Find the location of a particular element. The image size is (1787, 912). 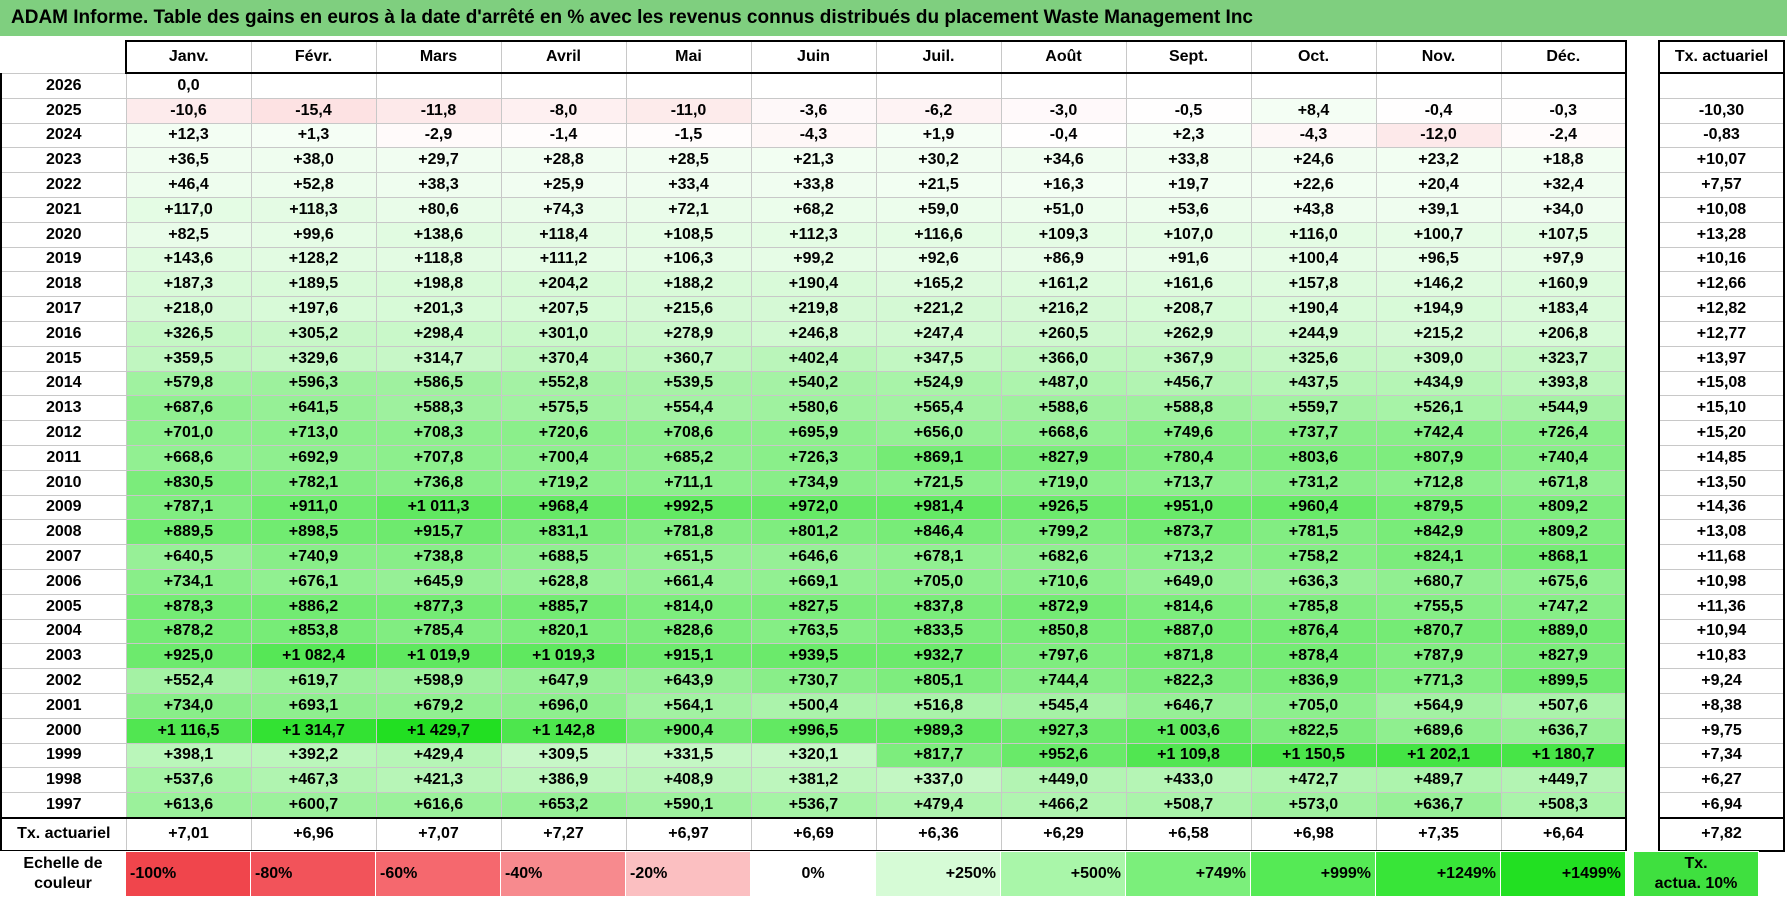

gain-cell is located at coordinates (438, 85).